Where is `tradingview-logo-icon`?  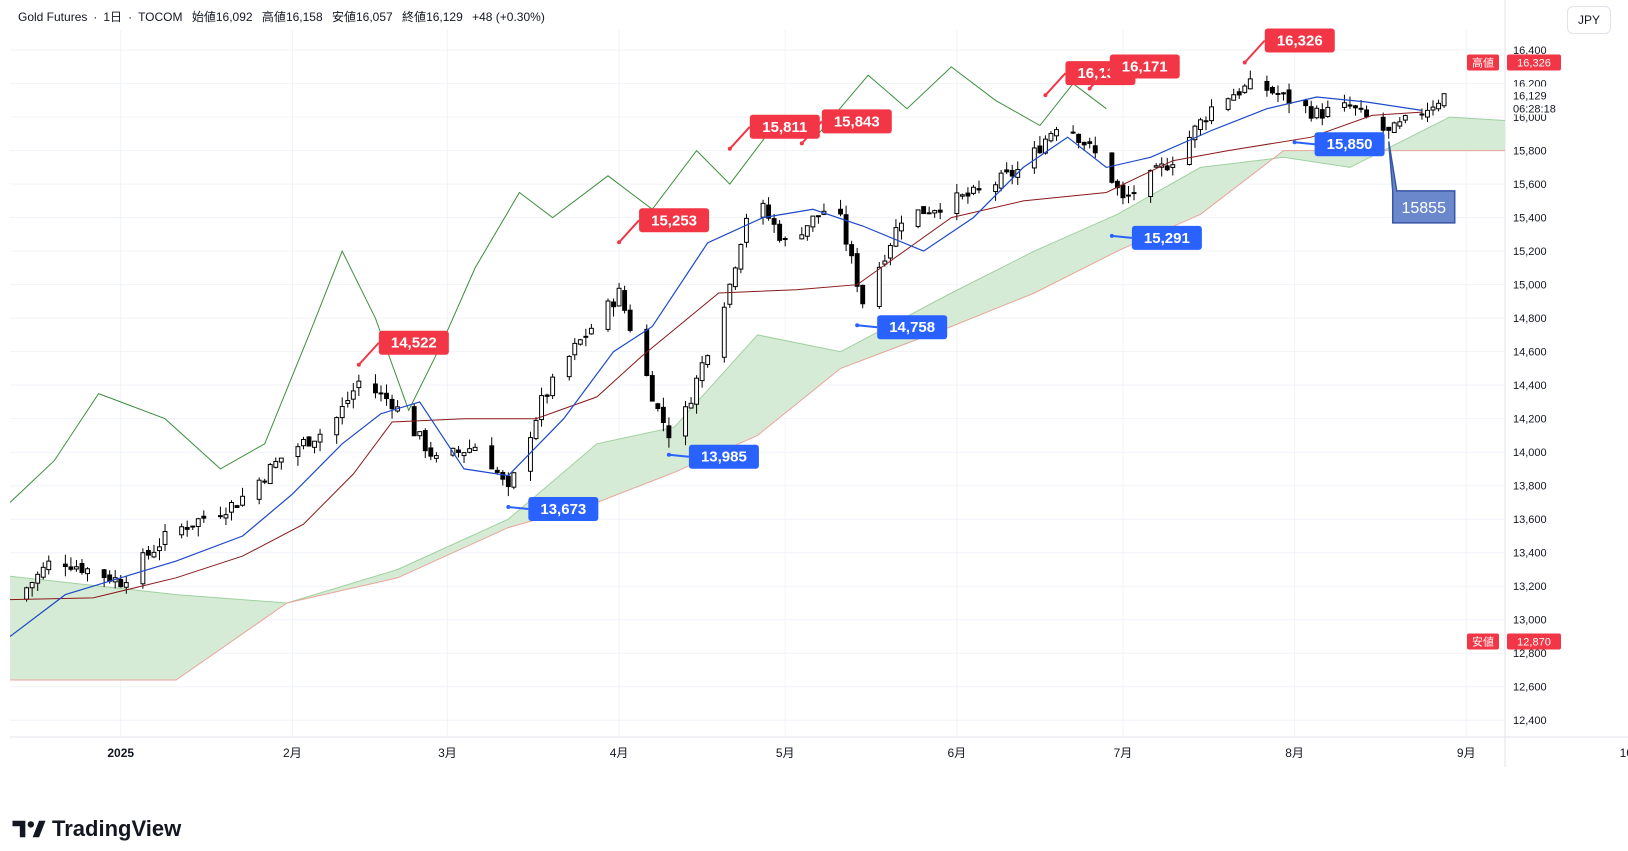 tradingview-logo-icon is located at coordinates (29, 829).